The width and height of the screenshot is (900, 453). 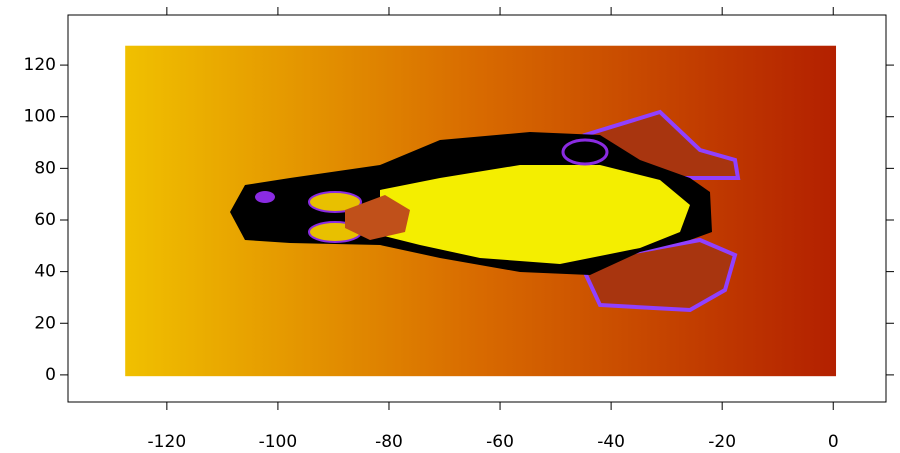 What do you see at coordinates (585, 152) in the screenshot?
I see `wing-mark` at bounding box center [585, 152].